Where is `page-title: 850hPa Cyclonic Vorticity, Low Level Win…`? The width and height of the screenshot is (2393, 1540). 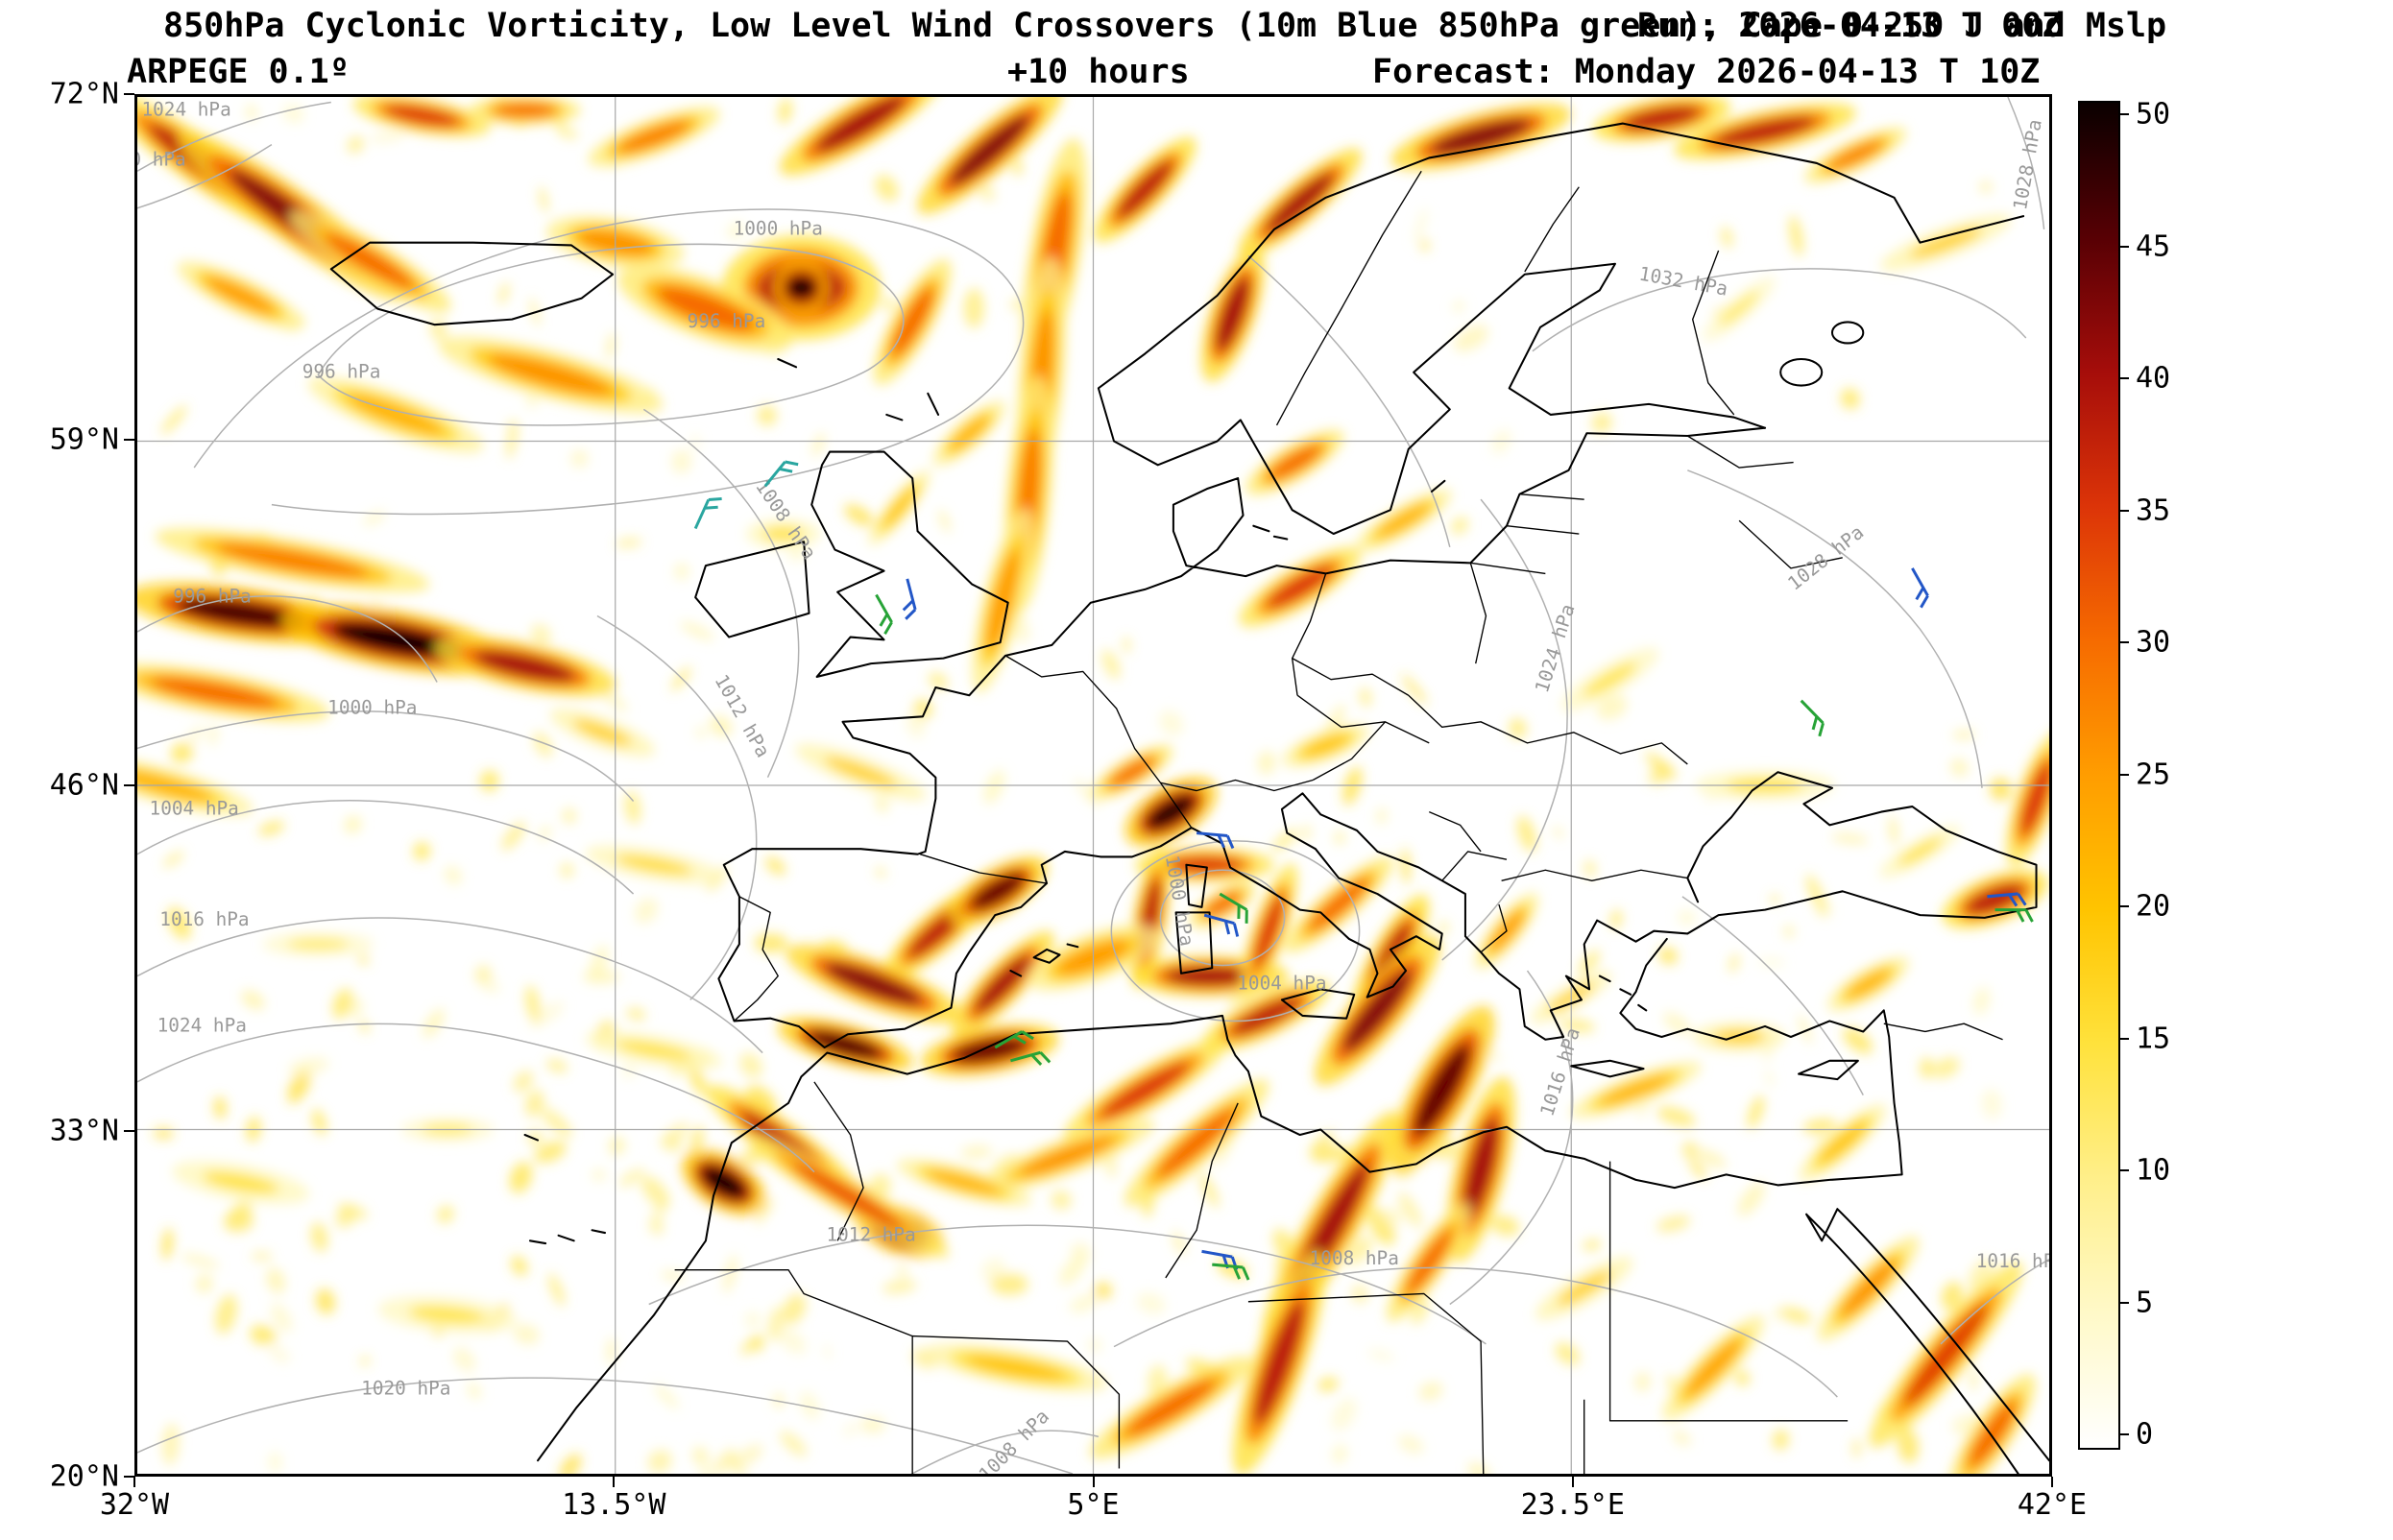 page-title: 850hPa Cyclonic Vorticity, Low Level Win… is located at coordinates (1165, 26).